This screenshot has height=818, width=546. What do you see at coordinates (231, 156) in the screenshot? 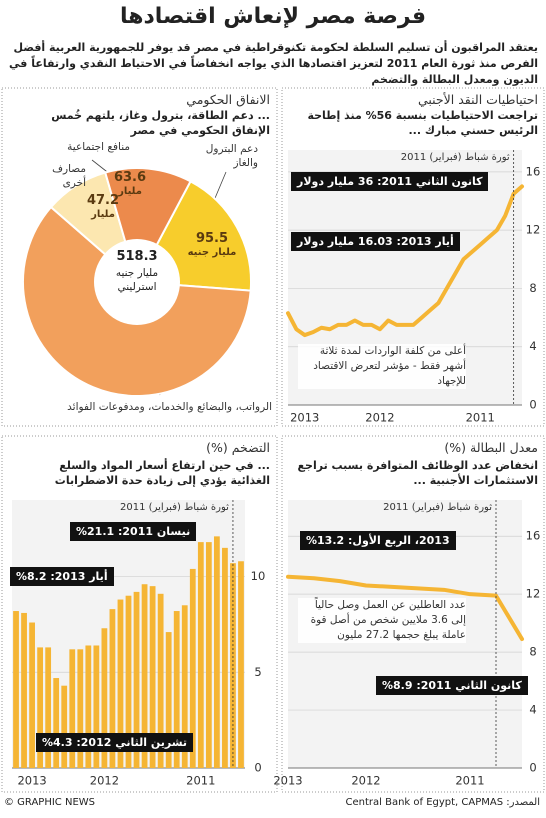
I see `category-label: دعم البترول والغاز` at bounding box center [231, 156].